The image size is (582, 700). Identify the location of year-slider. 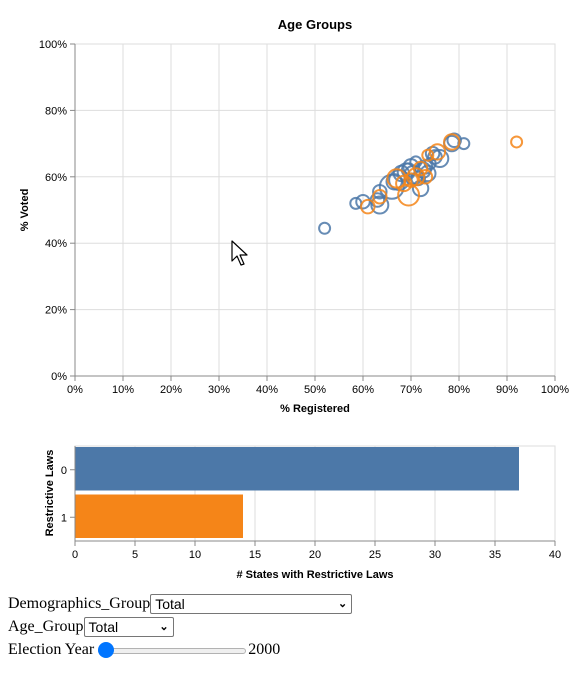
(172, 649).